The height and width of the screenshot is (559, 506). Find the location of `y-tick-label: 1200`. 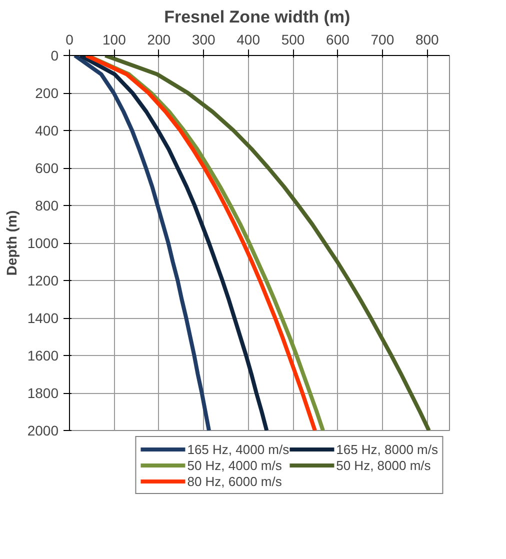

y-tick-label: 1200 is located at coordinates (43, 280).